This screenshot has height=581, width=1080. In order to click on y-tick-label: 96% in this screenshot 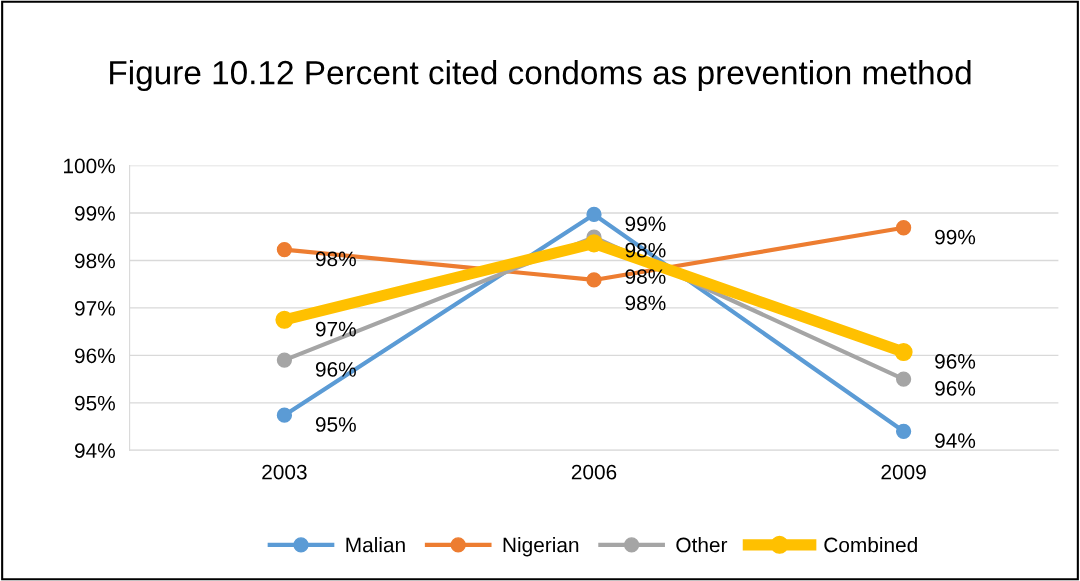, I will do `click(94, 356)`.